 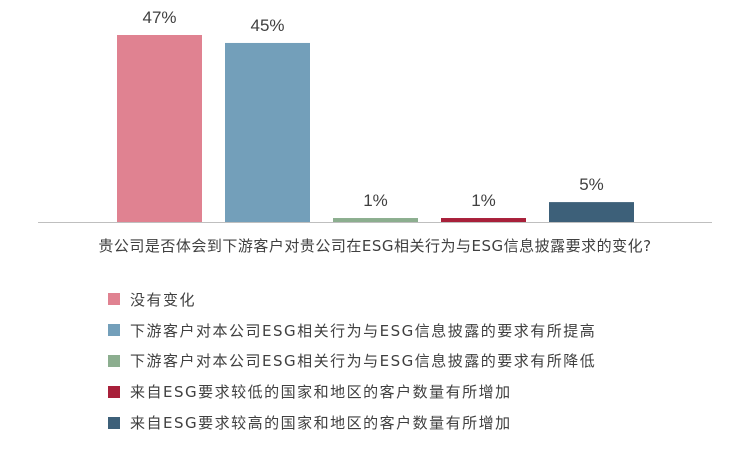 I want to click on legend-item: 来自ESG要求较高的国家和地区的客户数量有所增加, so click(x=352, y=422).